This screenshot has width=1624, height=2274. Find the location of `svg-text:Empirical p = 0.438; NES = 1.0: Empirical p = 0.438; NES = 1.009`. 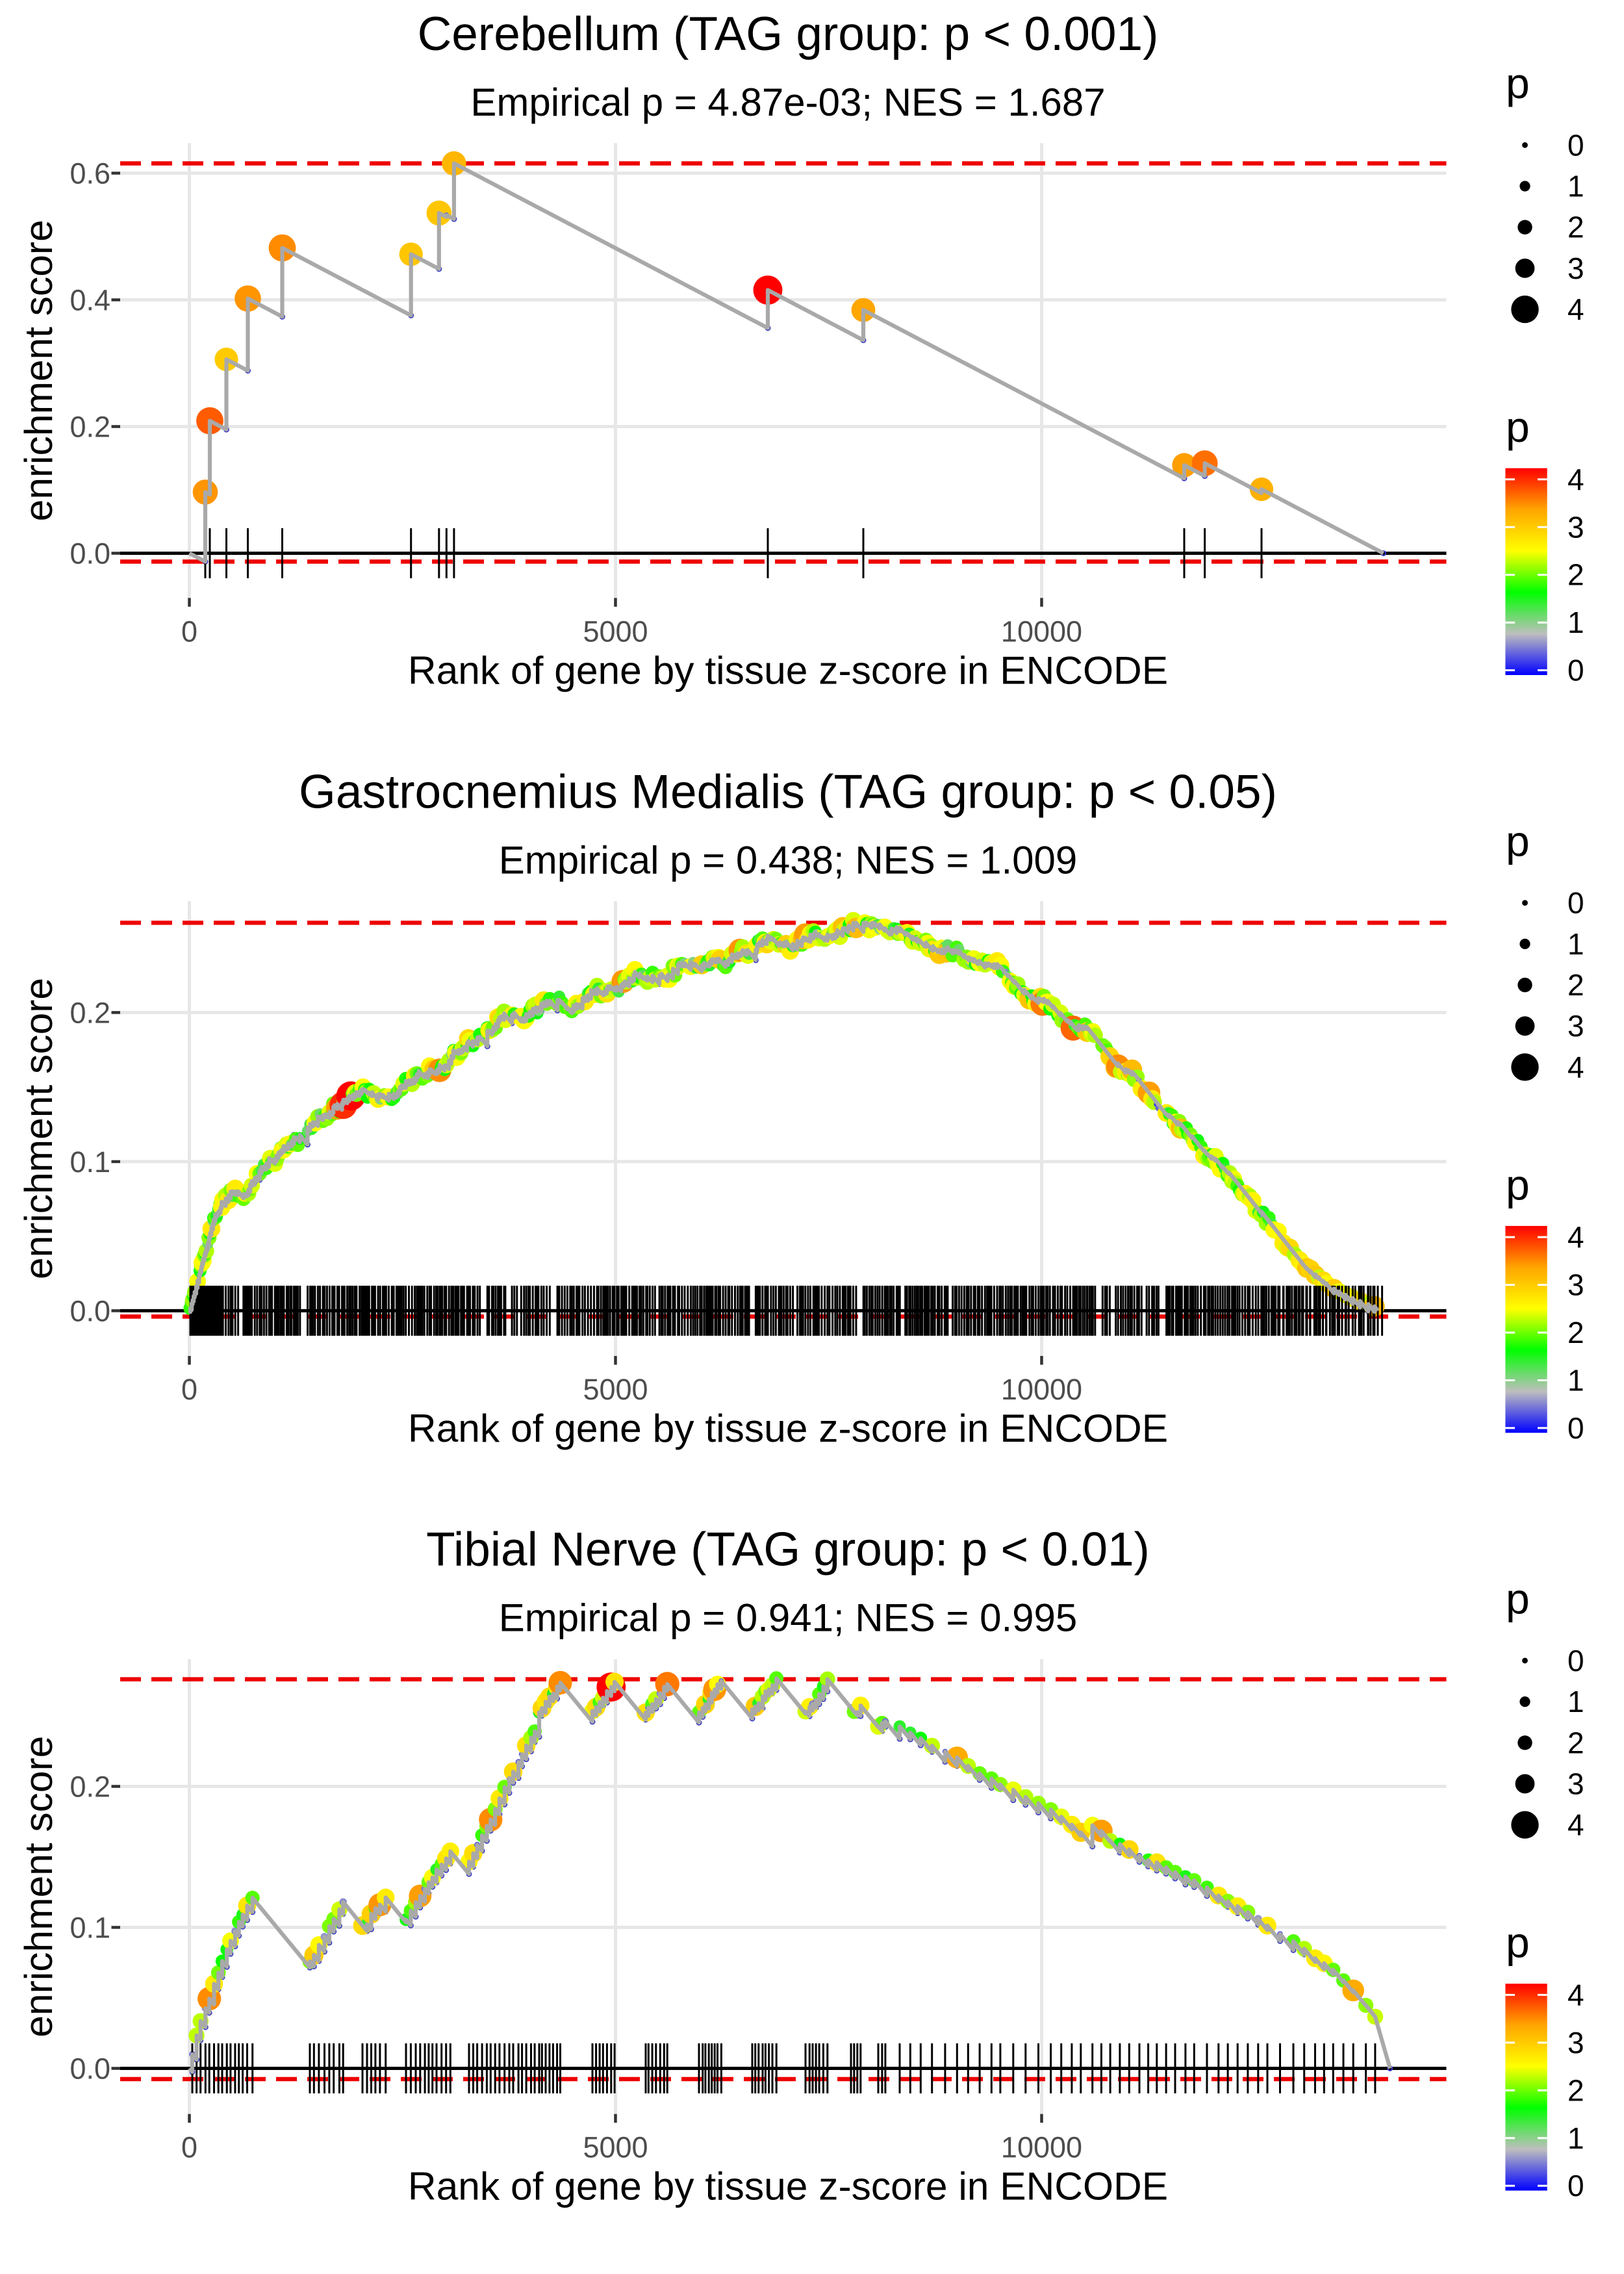

svg-text:Empirical p = 0.438; NES = 1.0: Empirical p = 0.438; NES = 1.009 is located at coordinates (788, 860).